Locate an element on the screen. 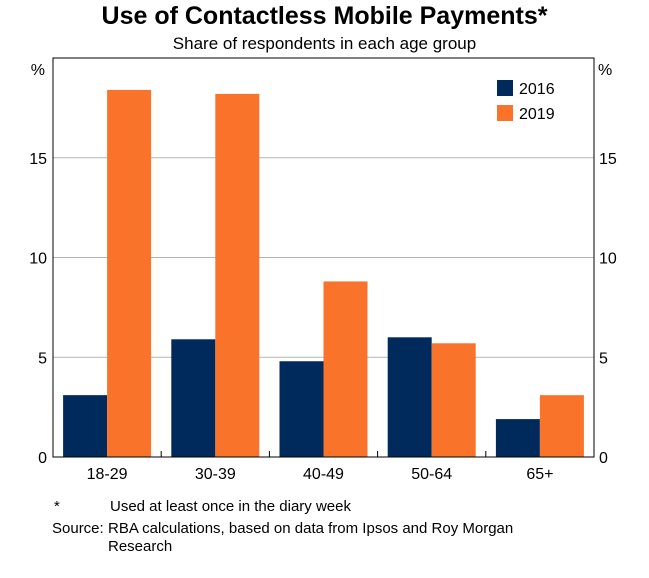  chart-title: Use of Contactless Mobile Payments* is located at coordinates (324, 16).